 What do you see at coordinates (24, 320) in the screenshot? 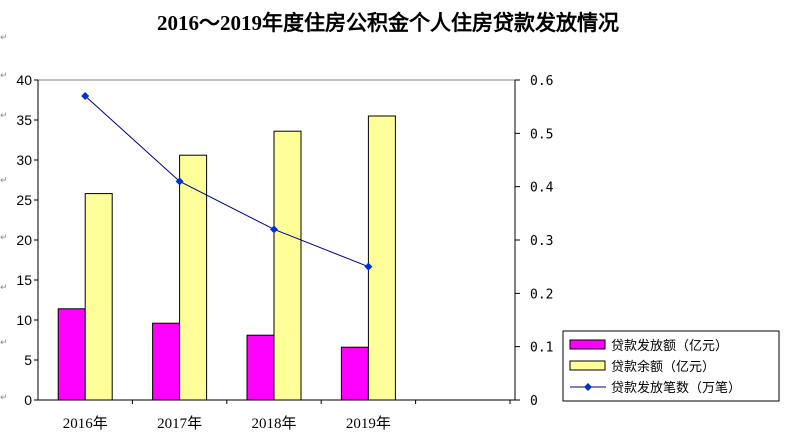
I see `left-tick-label: 10` at bounding box center [24, 320].